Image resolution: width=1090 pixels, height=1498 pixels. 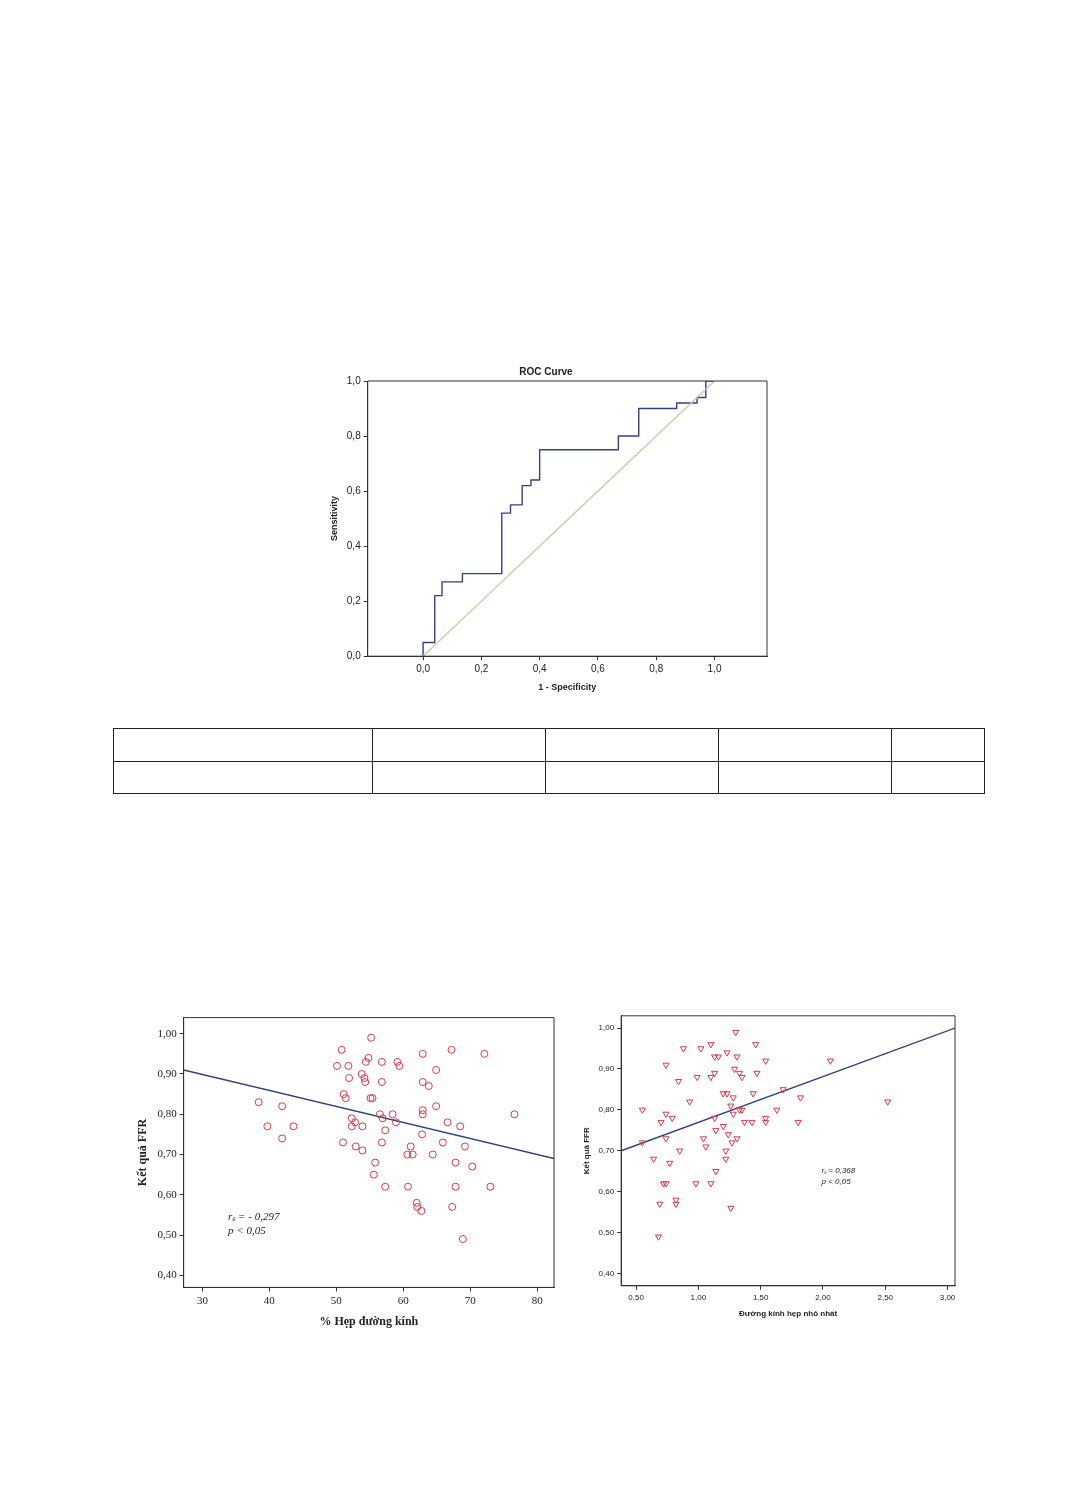 I want to click on y-tick-label: 0,8, so click(x=354, y=435).